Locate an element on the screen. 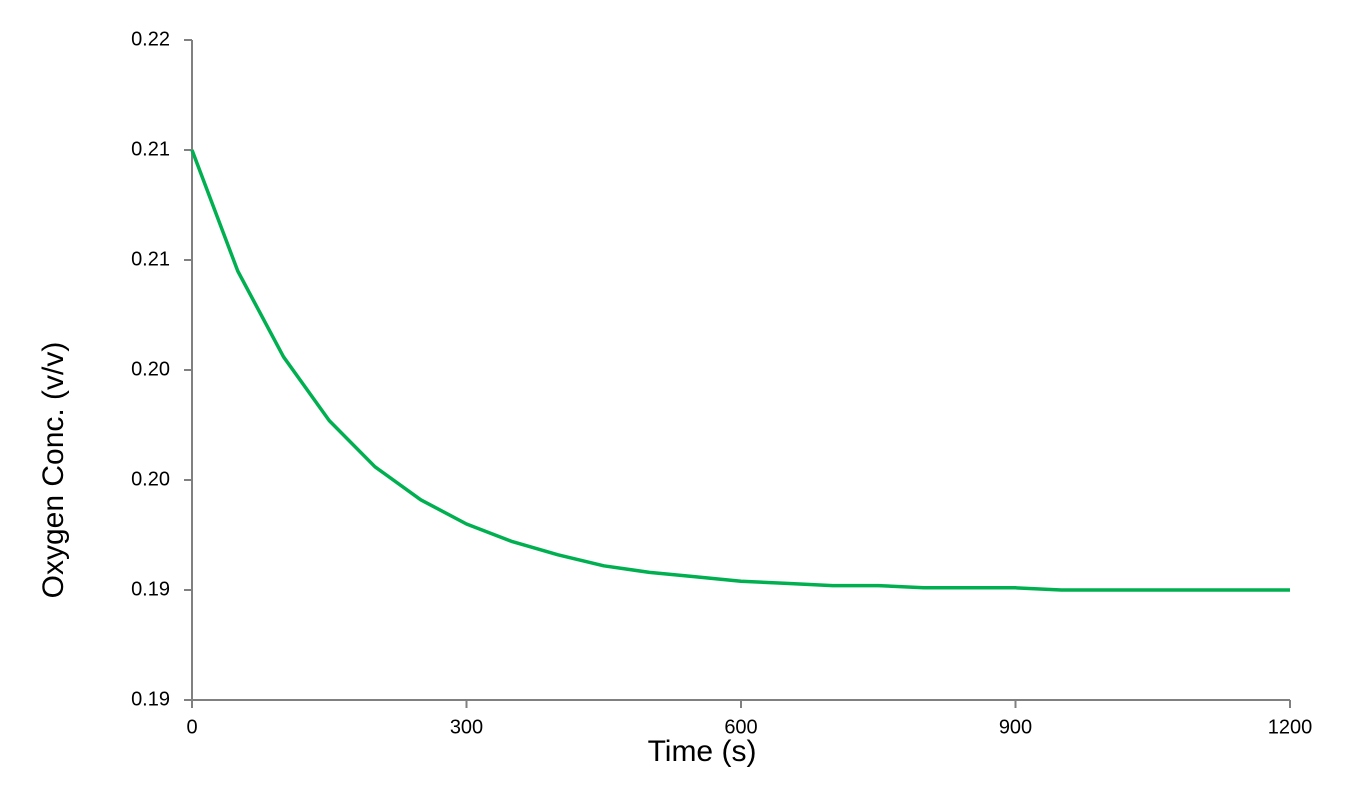  x-tick-label: 900 is located at coordinates (1015, 727).